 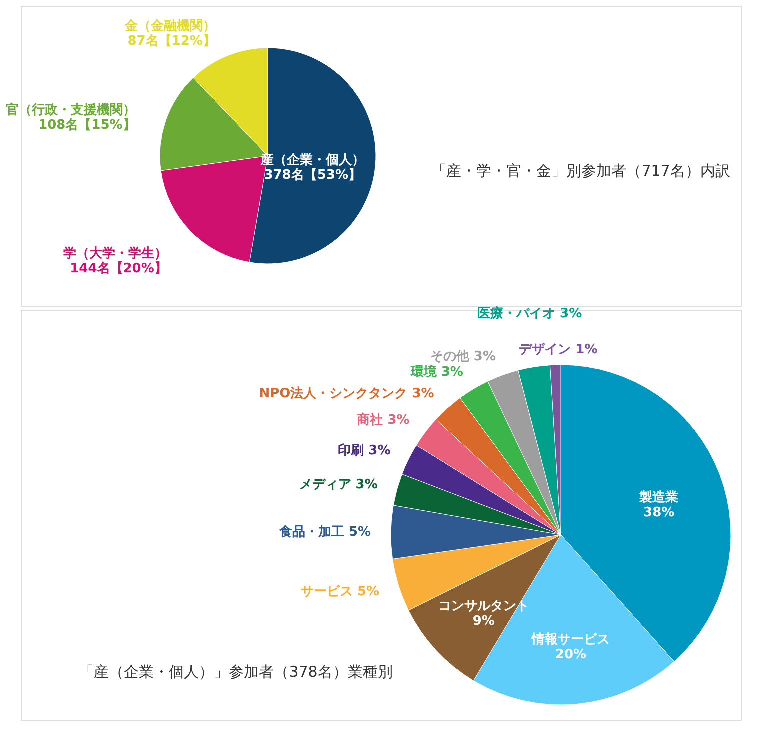 I want to click on slice-label: その他 3%, so click(x=463, y=356).